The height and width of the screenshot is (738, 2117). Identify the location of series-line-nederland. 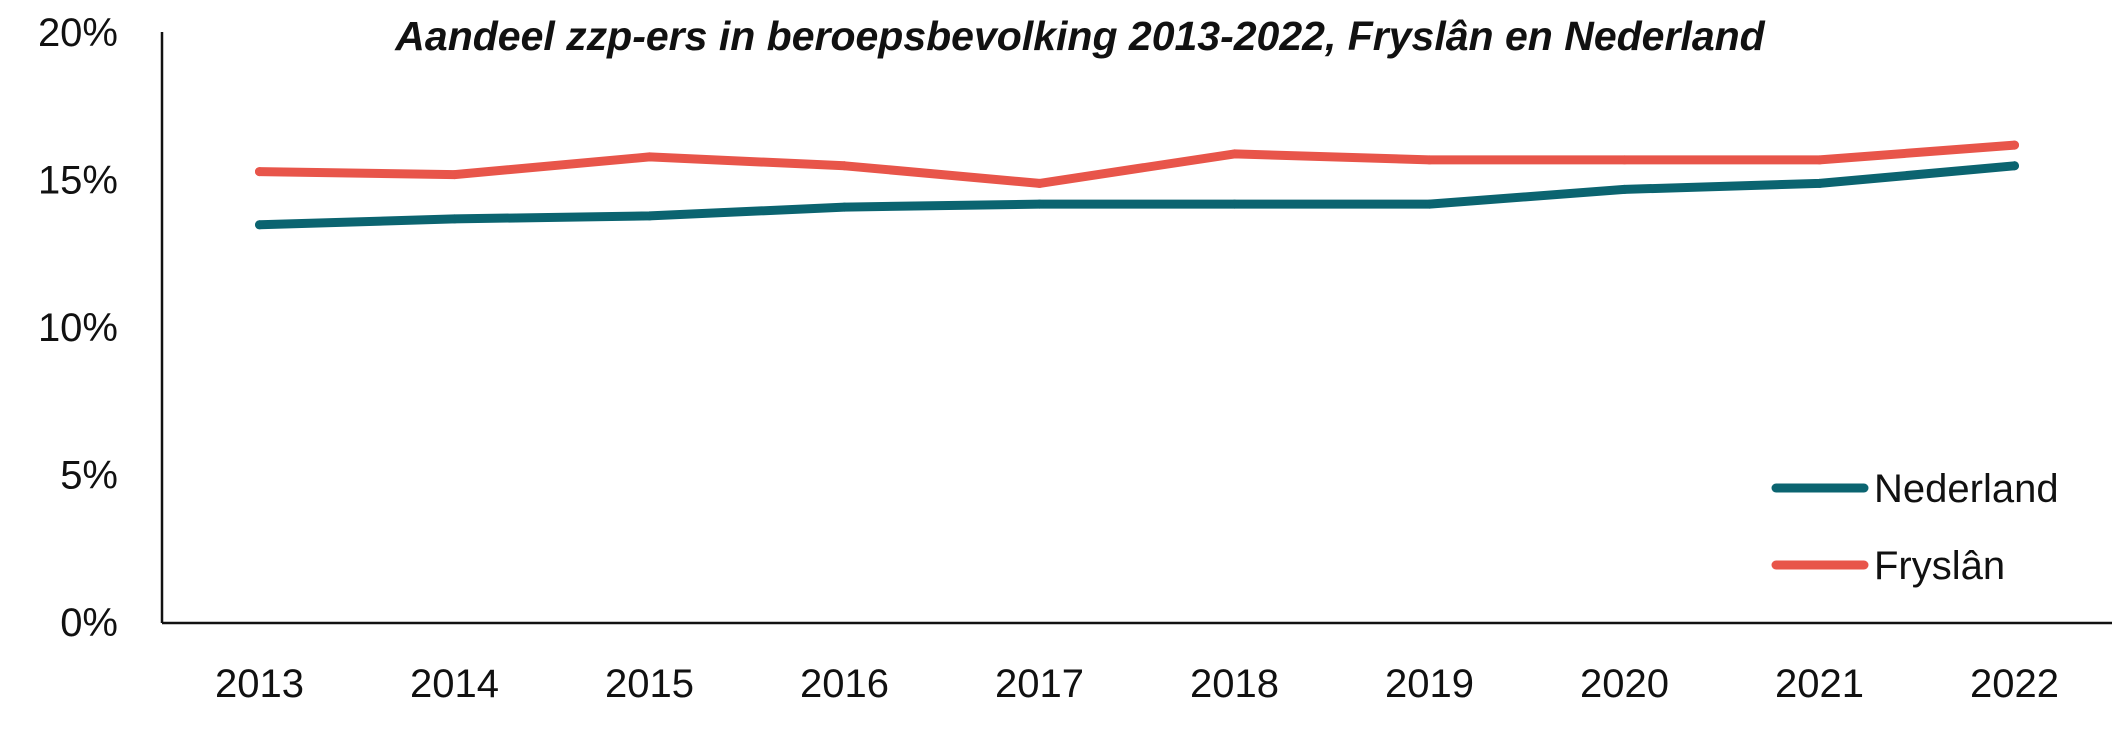
(1137, 195).